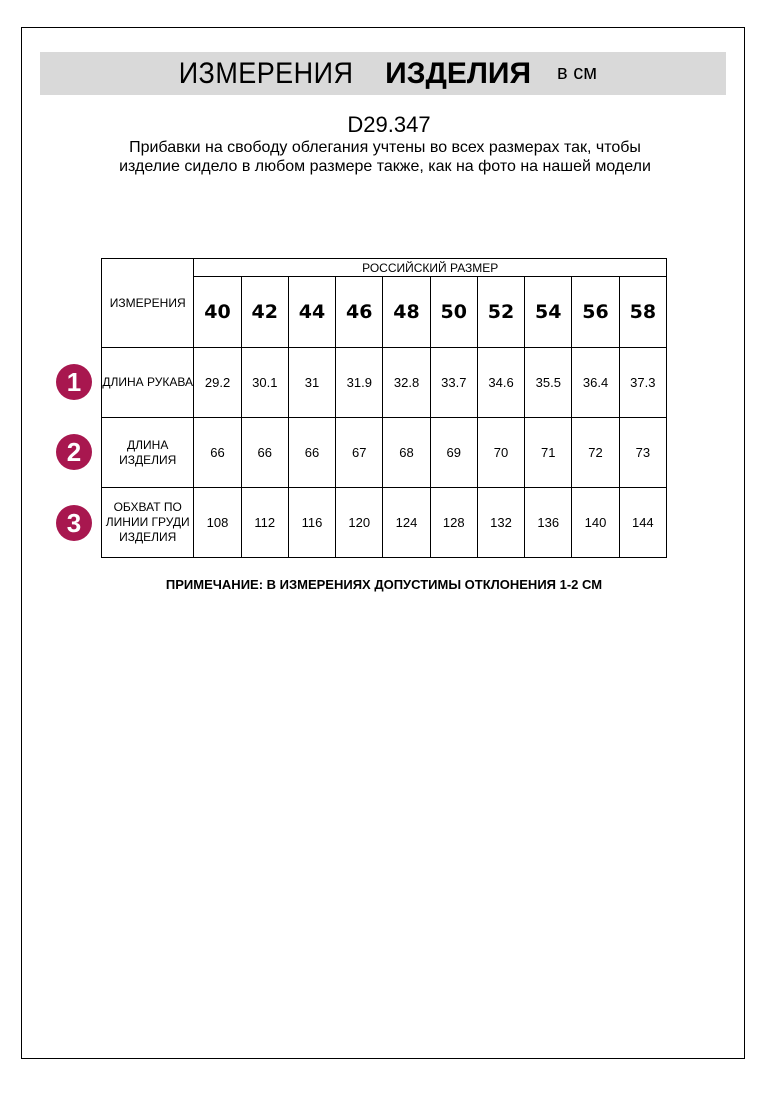 The height and width of the screenshot is (1100, 778). Describe the element at coordinates (389, 124) in the screenshot. I see `product-code: D29.347` at that location.